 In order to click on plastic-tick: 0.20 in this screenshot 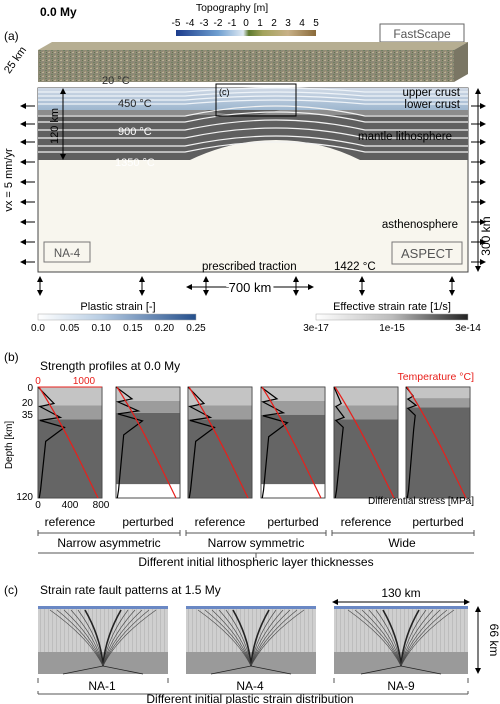, I will do `click(165, 328)`.